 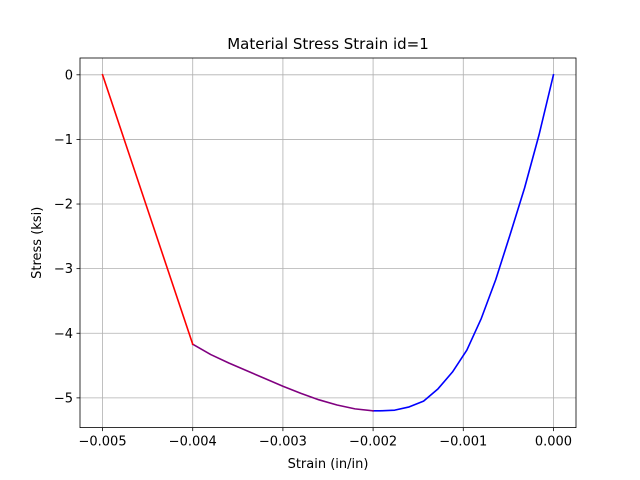 I want to click on y-axis-label: Stress (ksi), so click(x=37, y=243).